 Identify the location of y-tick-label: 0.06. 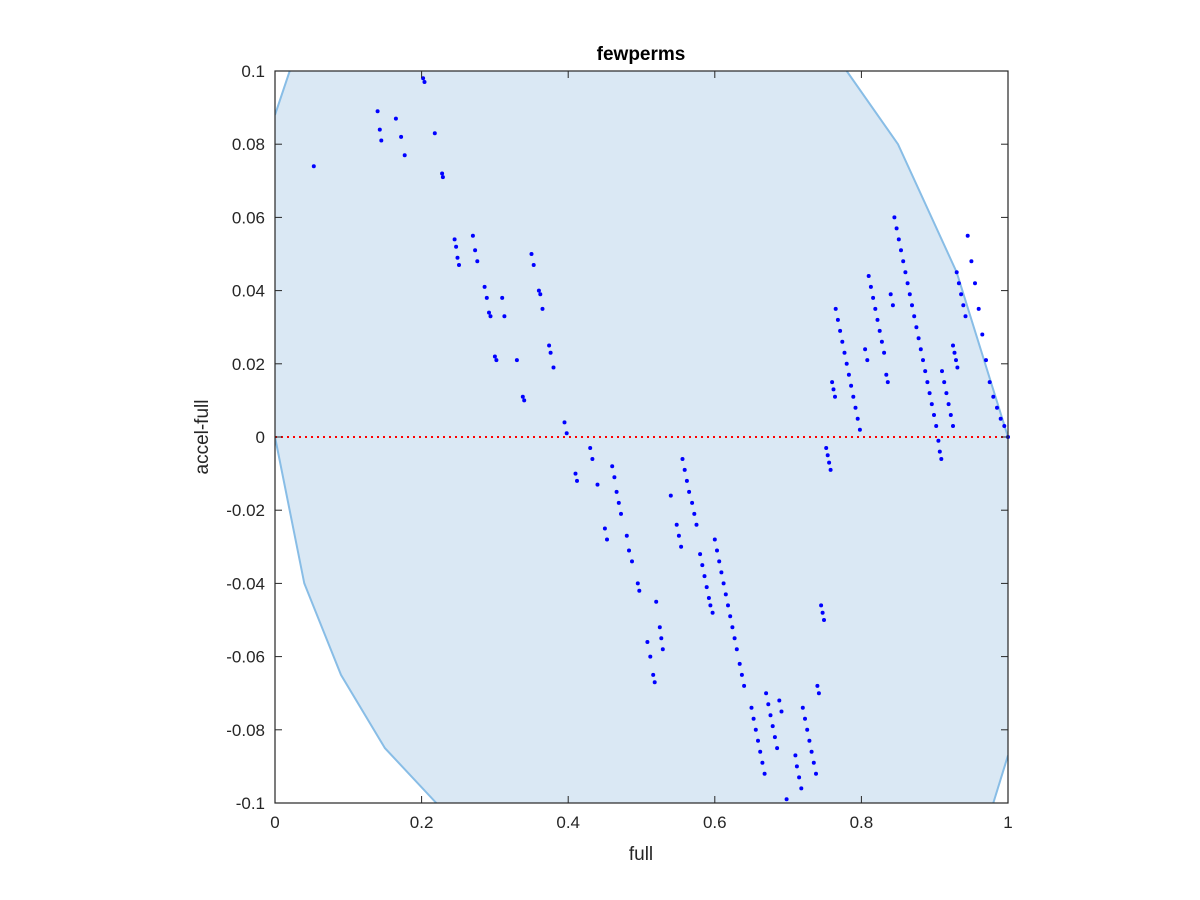
(248, 217).